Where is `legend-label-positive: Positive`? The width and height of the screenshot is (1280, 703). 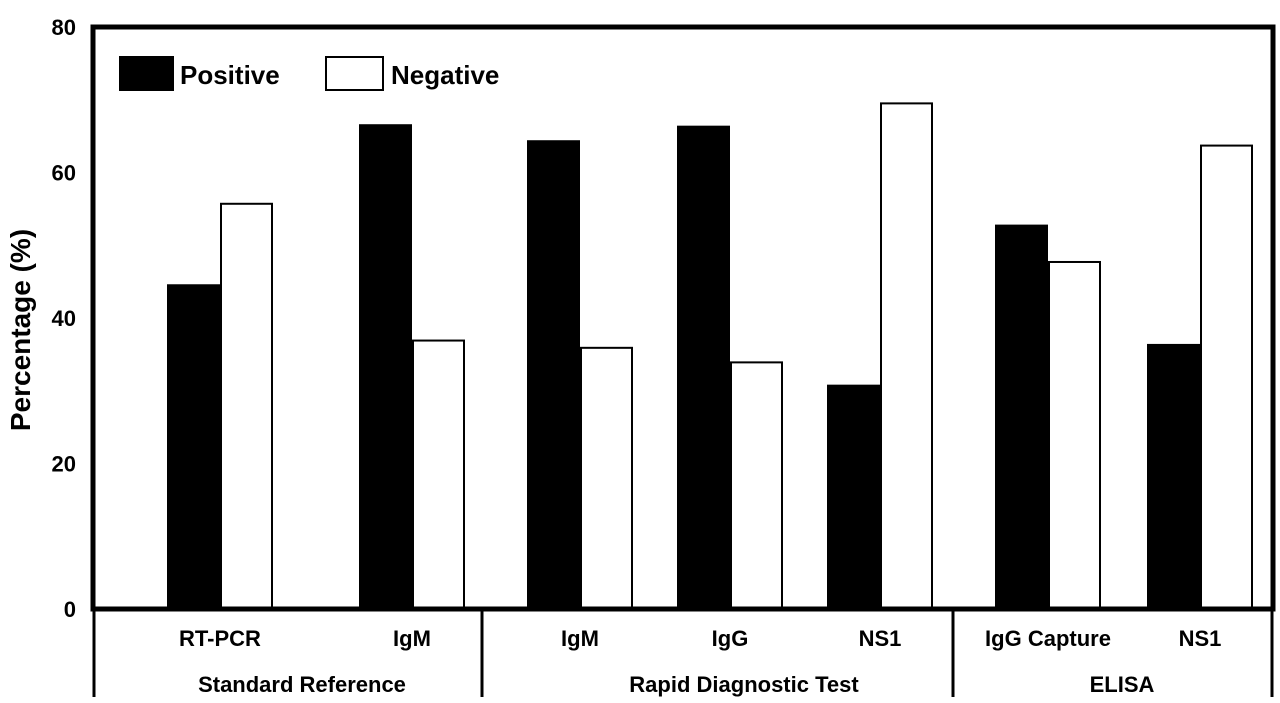 legend-label-positive: Positive is located at coordinates (230, 75).